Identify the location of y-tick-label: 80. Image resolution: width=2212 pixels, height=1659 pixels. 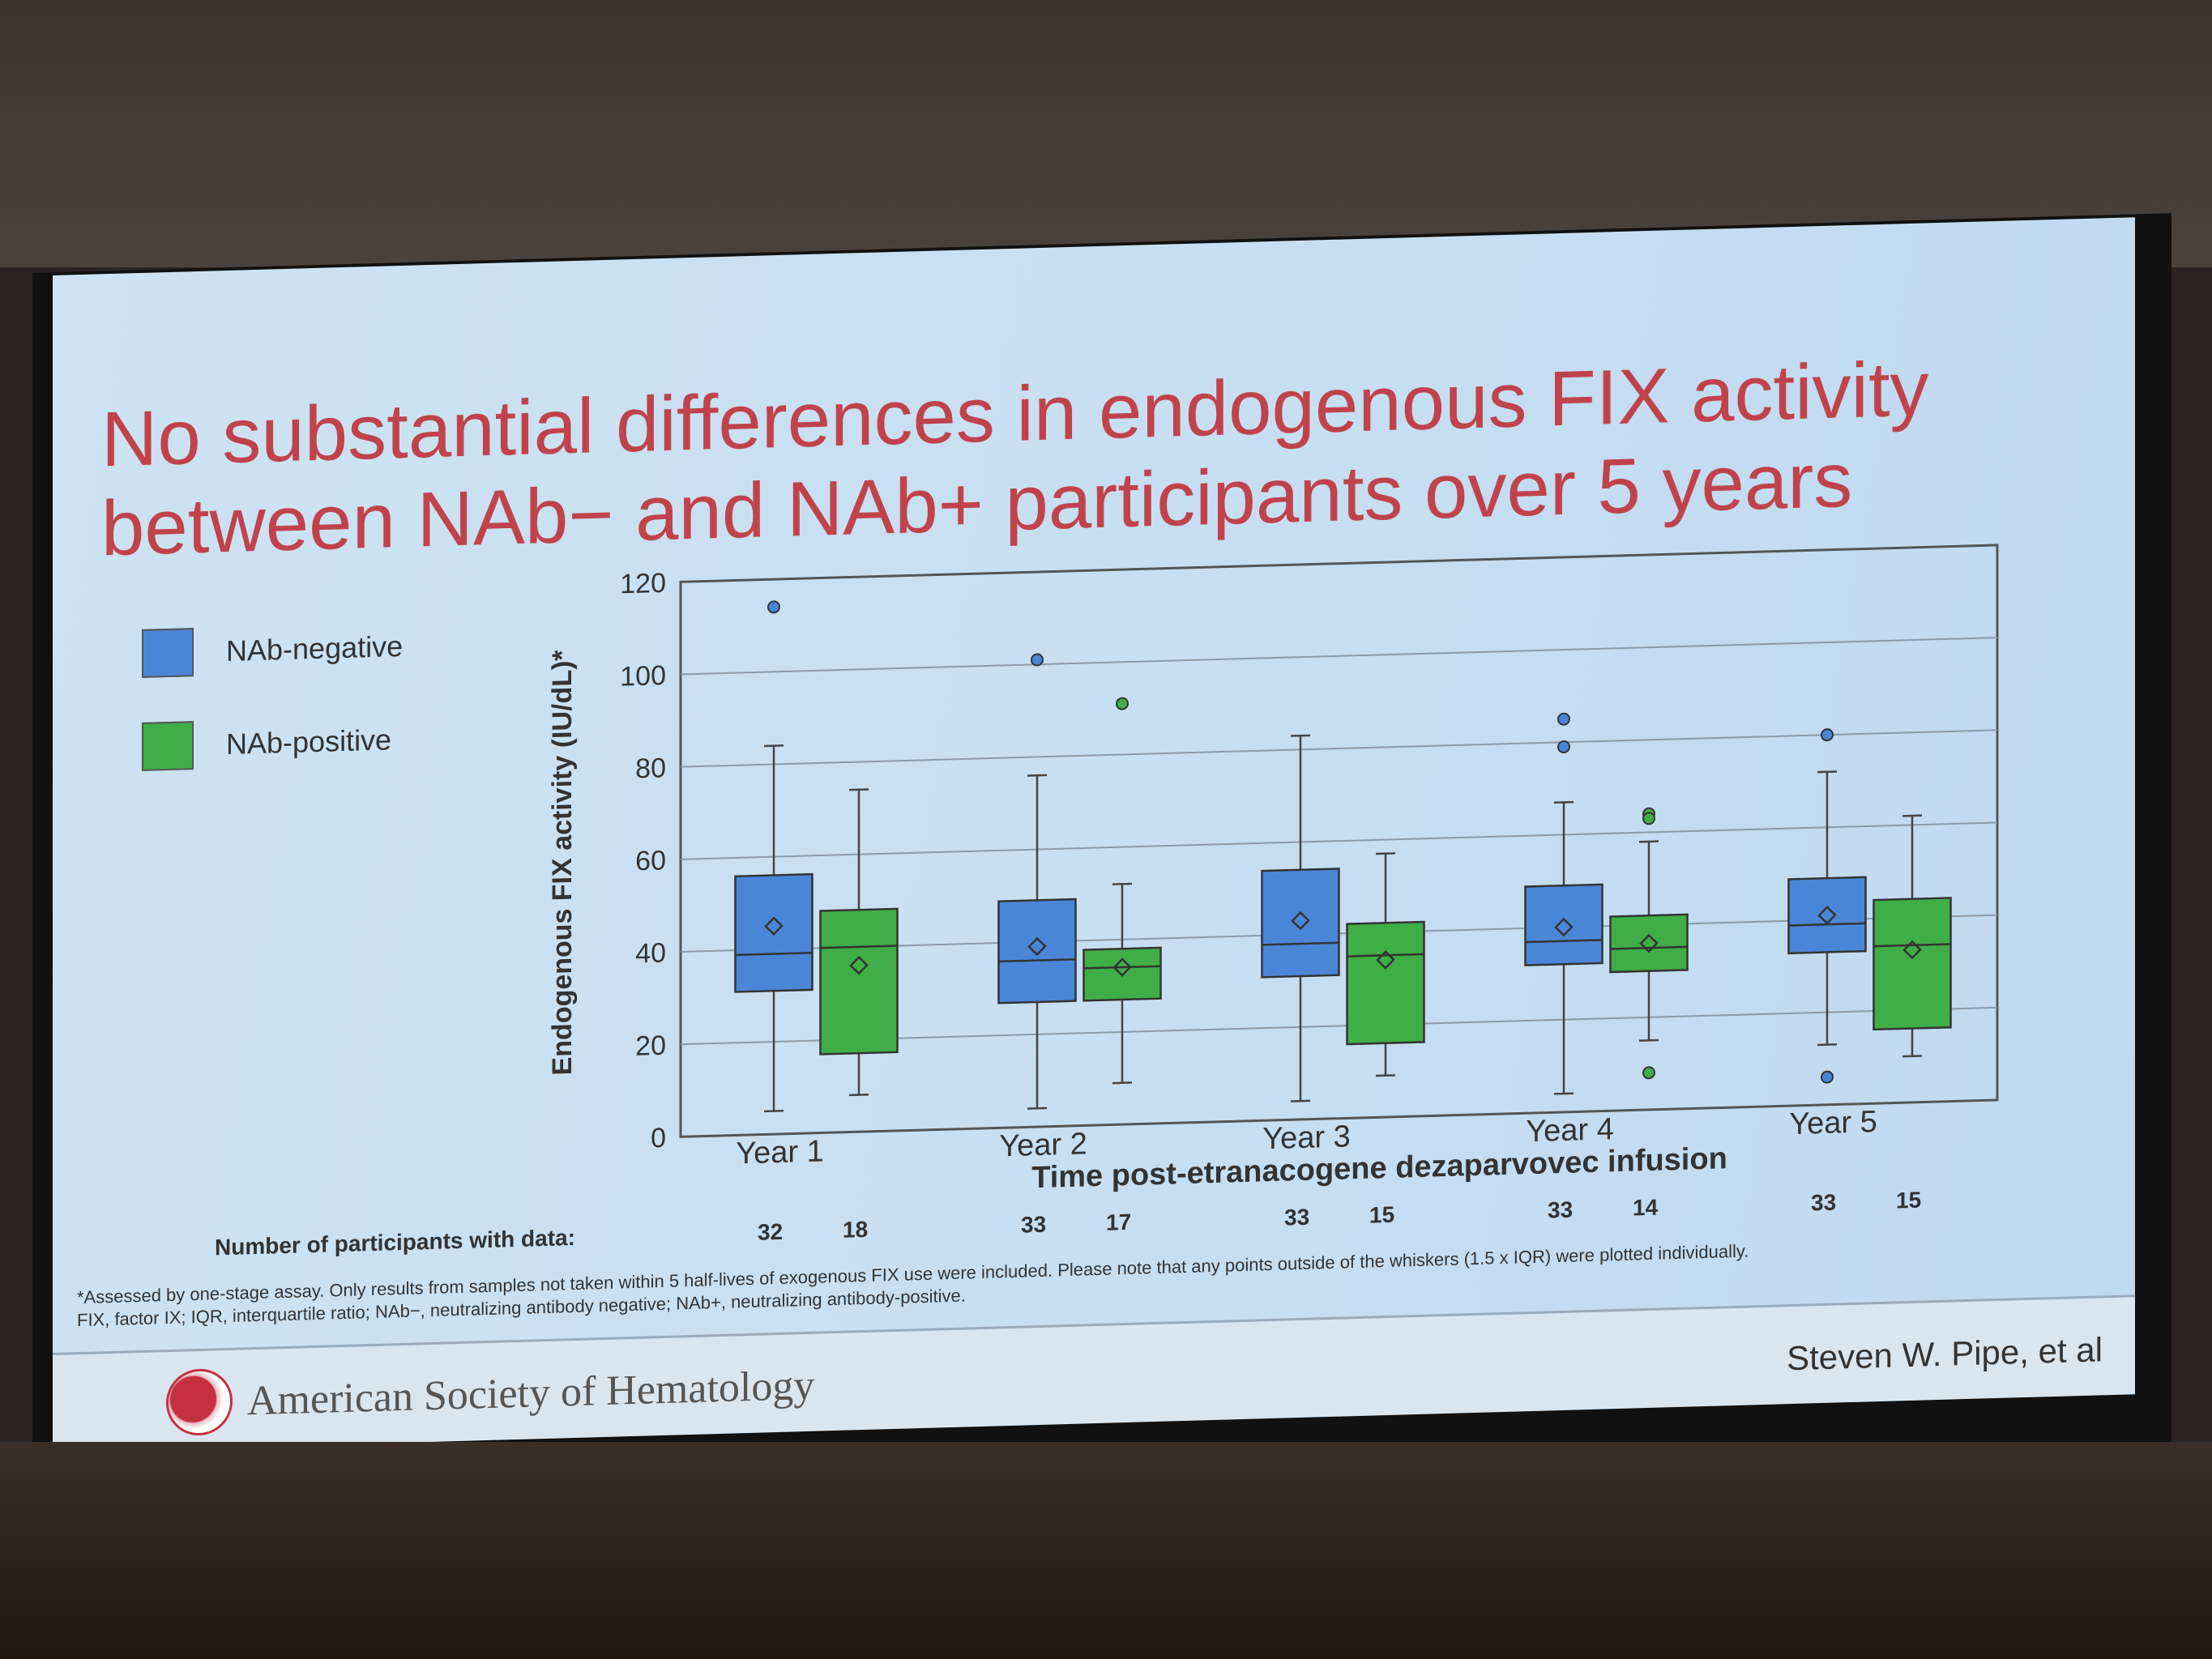
(650, 768).